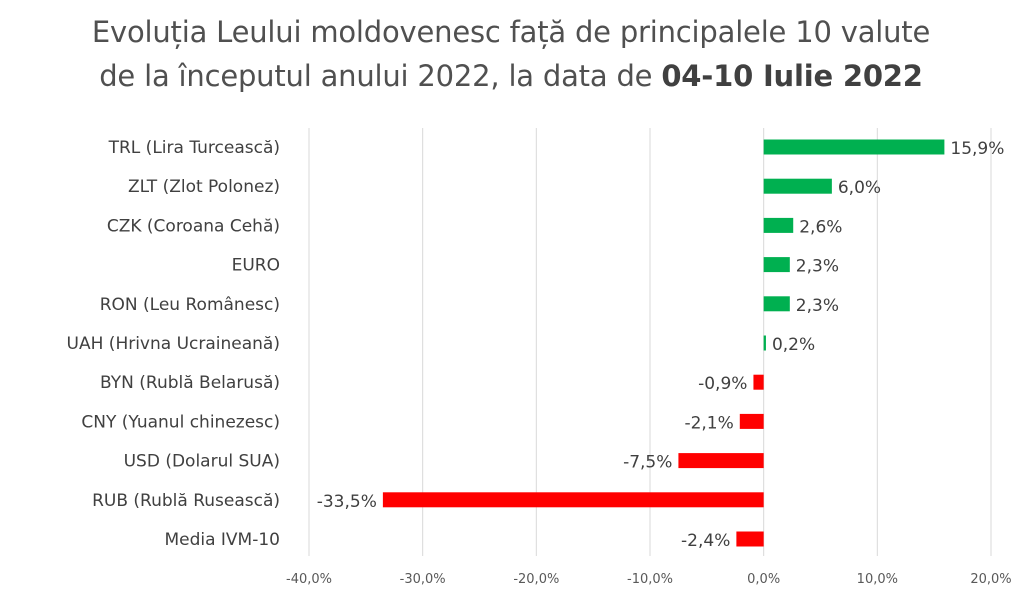 This screenshot has width=1022, height=598. I want to click on data-label: -7,5%, so click(647, 463).